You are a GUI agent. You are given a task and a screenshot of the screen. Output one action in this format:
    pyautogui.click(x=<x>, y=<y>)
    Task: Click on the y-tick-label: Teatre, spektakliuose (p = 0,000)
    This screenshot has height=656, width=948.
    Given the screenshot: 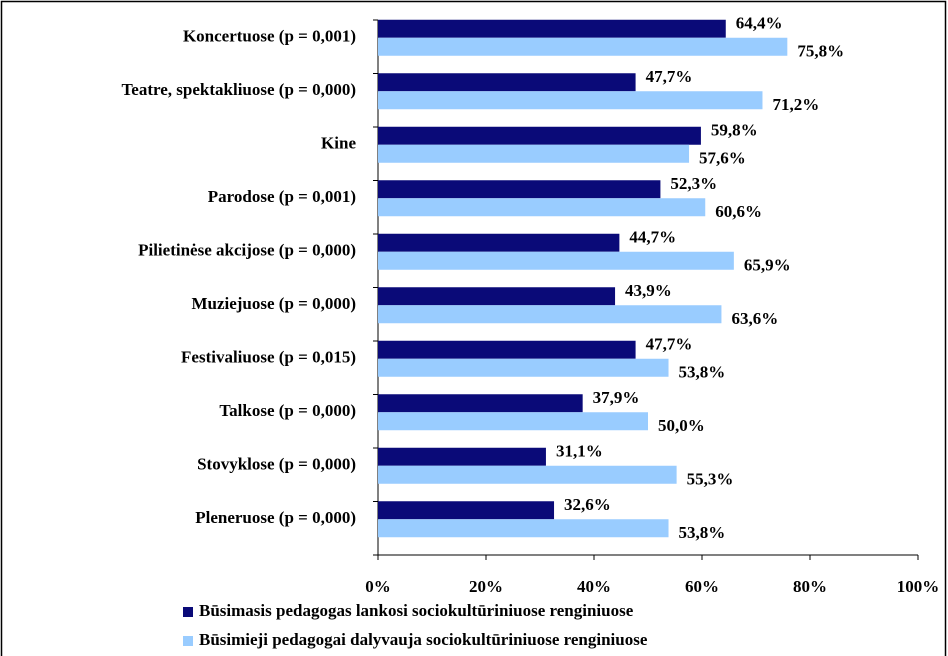 What is the action you would take?
    pyautogui.click(x=239, y=89)
    